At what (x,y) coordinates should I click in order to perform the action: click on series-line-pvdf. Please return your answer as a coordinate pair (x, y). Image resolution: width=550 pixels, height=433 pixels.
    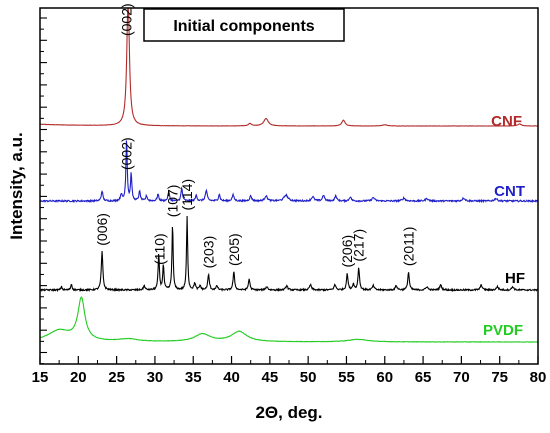
    Looking at the image, I should click on (289, 319).